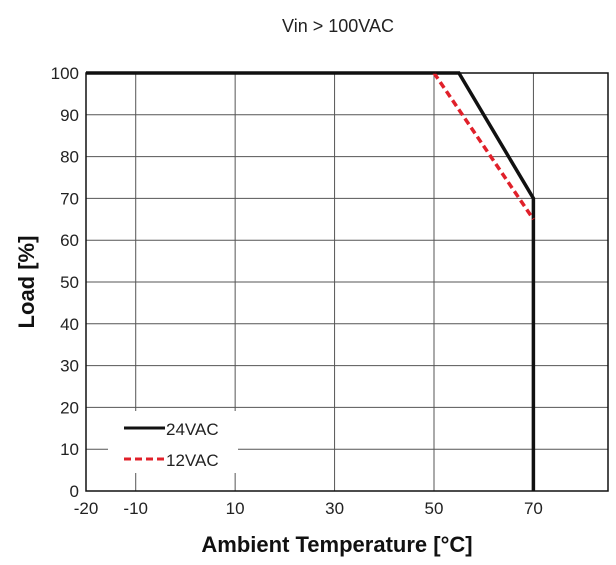  I want to click on y-tick-label: 0, so click(74, 491).